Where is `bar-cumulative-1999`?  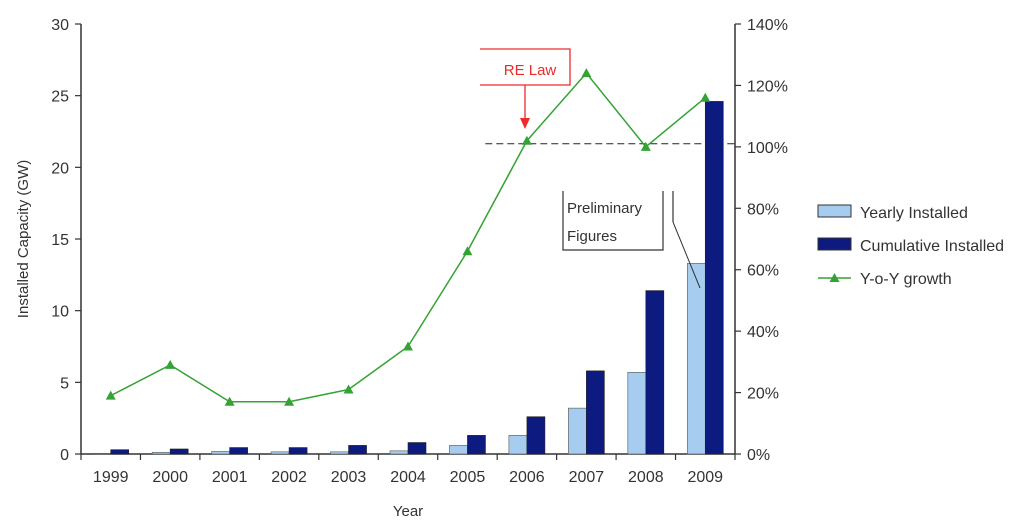
bar-cumulative-1999 is located at coordinates (120, 452).